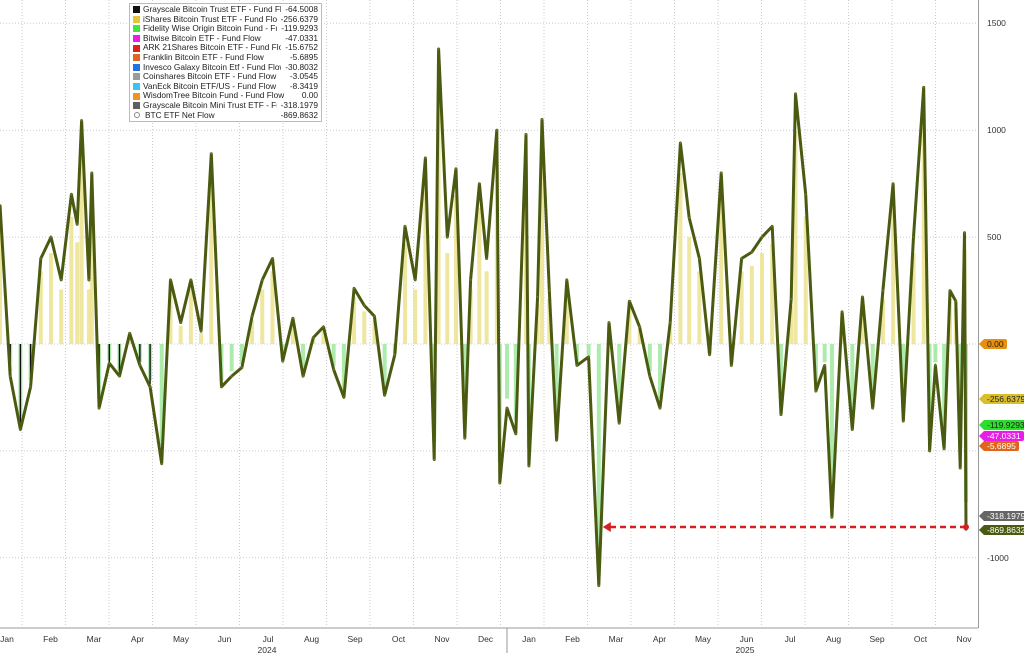 The image size is (1024, 653). I want to click on x-month-label: Jan, so click(529, 639).